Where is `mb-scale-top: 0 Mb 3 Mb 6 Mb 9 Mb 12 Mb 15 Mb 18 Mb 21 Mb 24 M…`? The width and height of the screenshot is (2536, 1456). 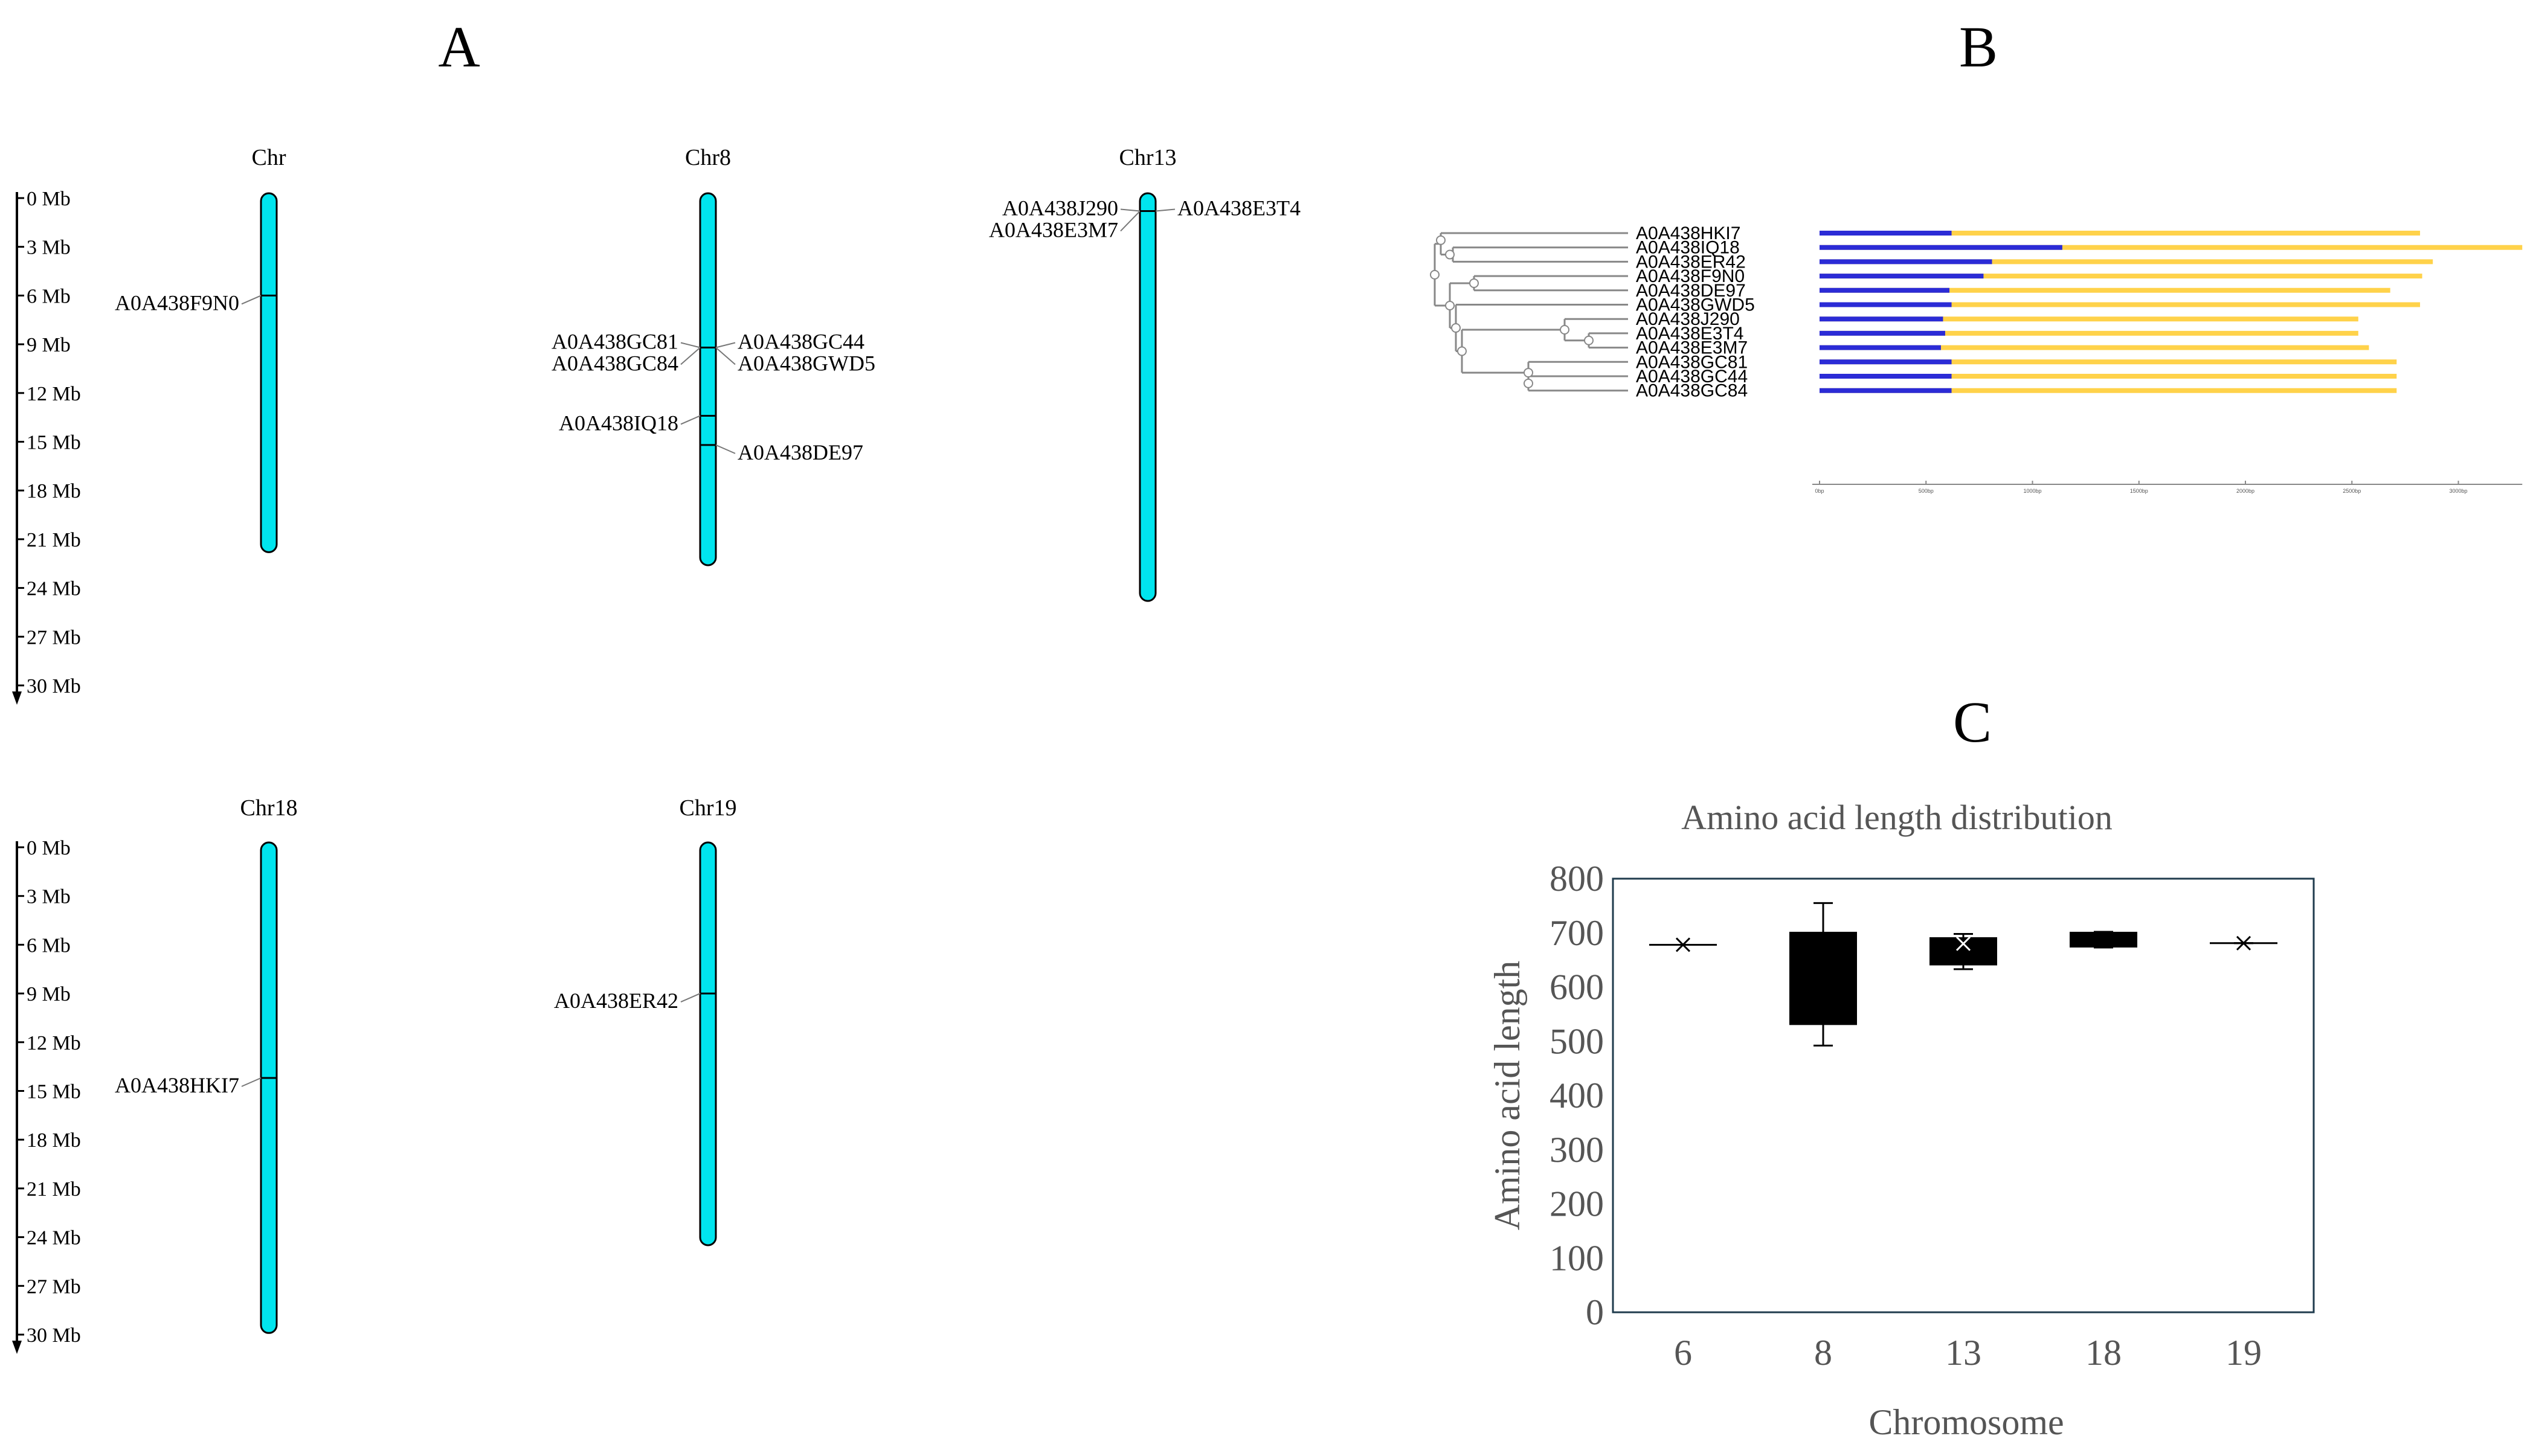 mb-scale-top: 0 Mb 3 Mb 6 Mb 9 Mb 12 Mb 15 Mb 18 Mb 21 Mb 24 M… is located at coordinates (46, 446).